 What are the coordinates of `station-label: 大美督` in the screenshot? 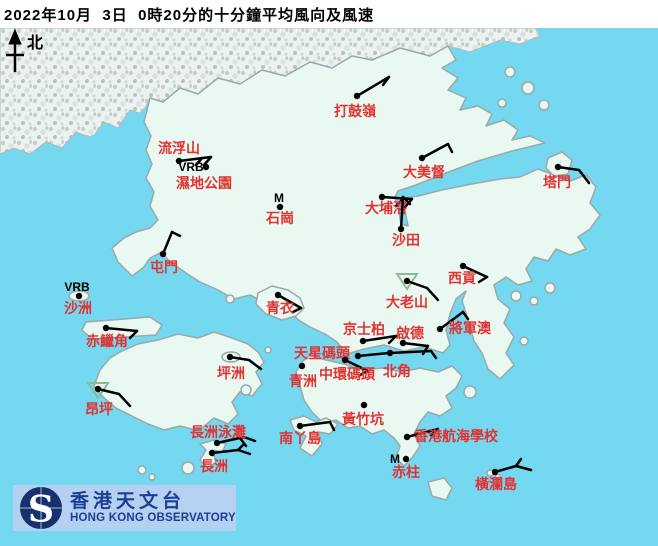 It's located at (424, 172).